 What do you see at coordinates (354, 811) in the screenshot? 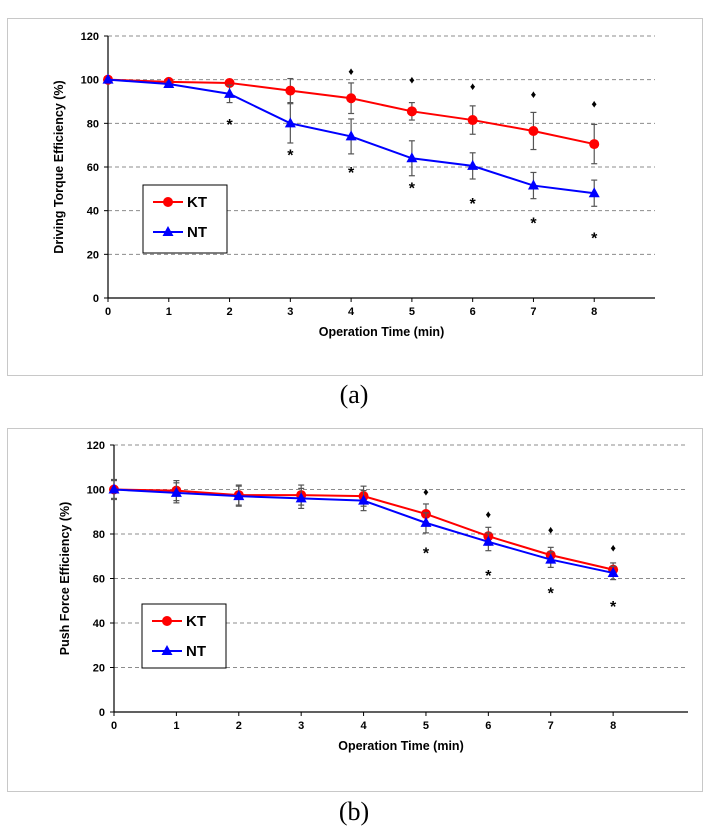
I see `caption-b: (b)` at bounding box center [354, 811].